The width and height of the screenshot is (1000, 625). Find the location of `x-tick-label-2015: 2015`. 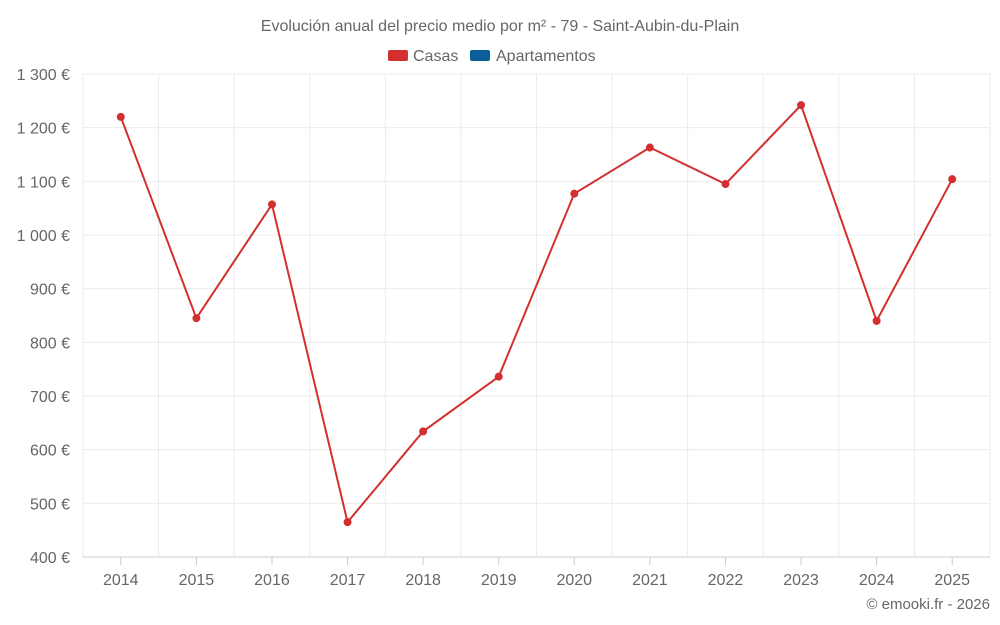

x-tick-label-2015: 2015 is located at coordinates (197, 580).